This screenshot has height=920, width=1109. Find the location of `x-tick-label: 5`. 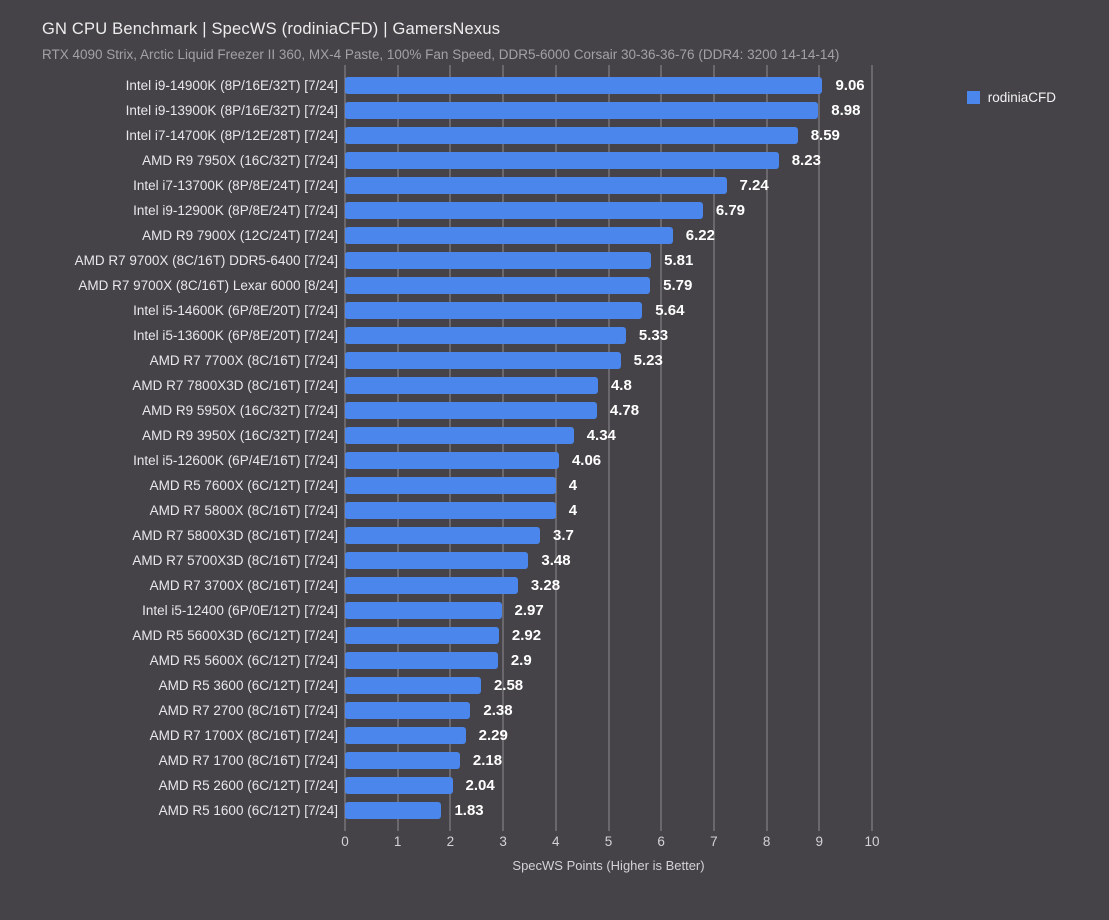

x-tick-label: 5 is located at coordinates (608, 841).